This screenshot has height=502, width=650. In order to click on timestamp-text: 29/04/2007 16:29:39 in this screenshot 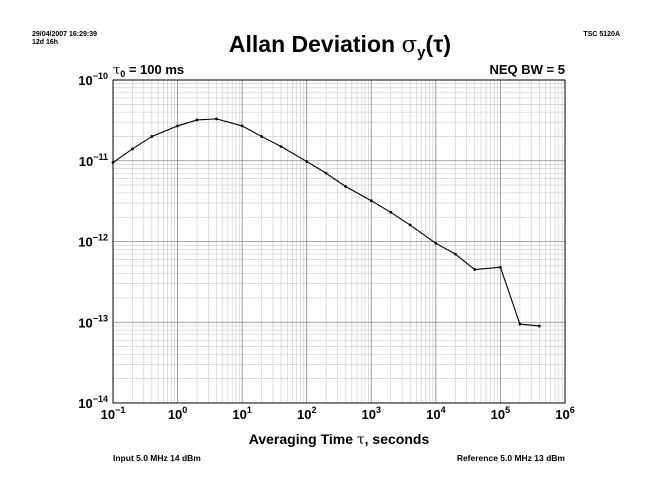, I will do `click(64, 34)`.